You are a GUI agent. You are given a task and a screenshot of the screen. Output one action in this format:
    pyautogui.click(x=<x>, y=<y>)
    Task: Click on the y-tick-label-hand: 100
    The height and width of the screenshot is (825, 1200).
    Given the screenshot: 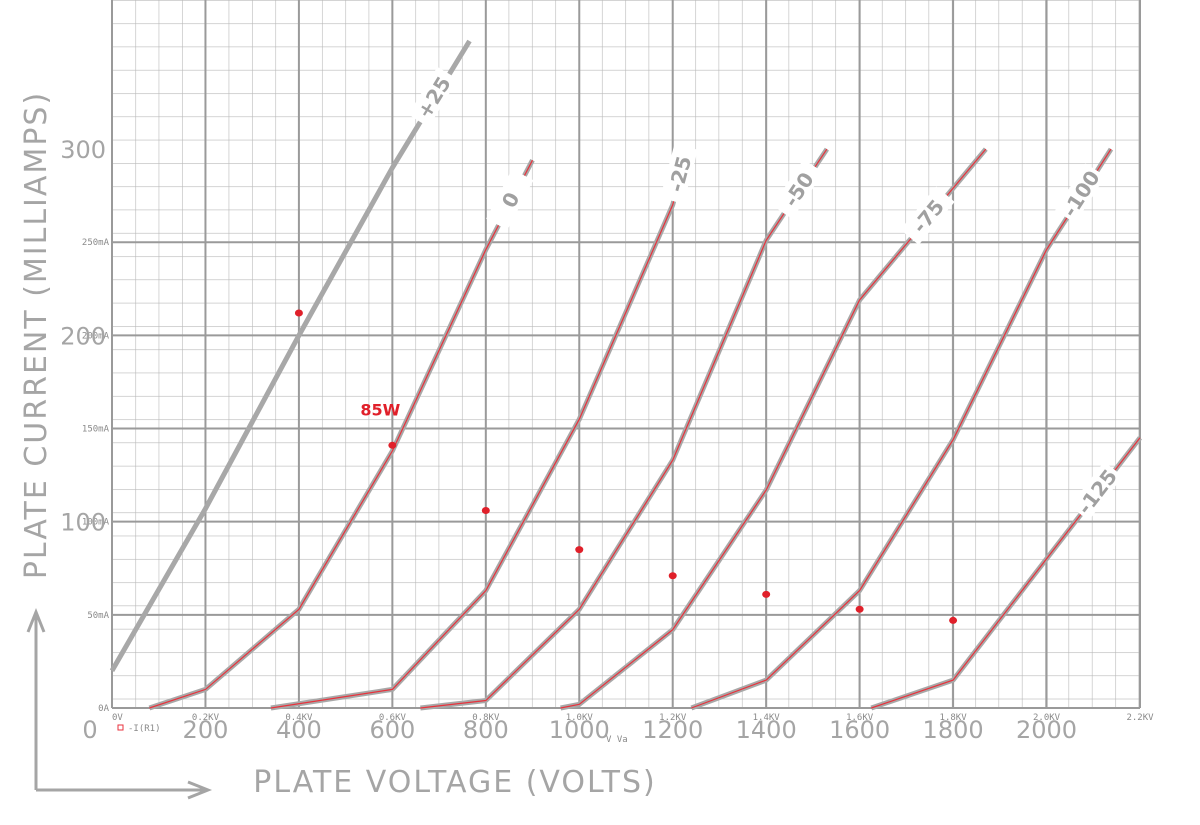 What is the action you would take?
    pyautogui.click(x=83, y=523)
    